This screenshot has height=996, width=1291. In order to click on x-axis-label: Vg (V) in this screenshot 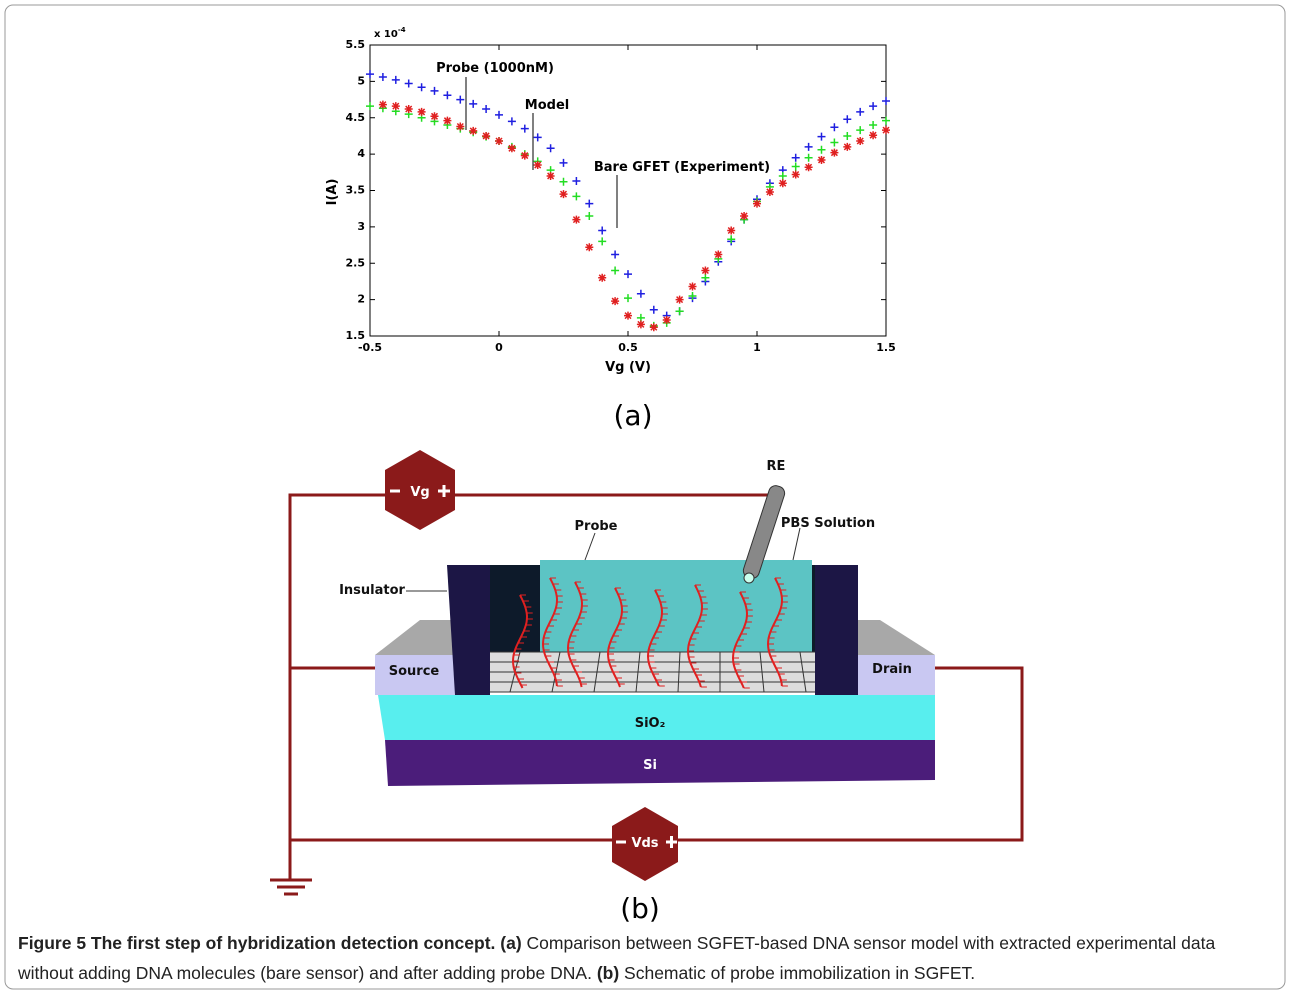, I will do `click(628, 367)`.